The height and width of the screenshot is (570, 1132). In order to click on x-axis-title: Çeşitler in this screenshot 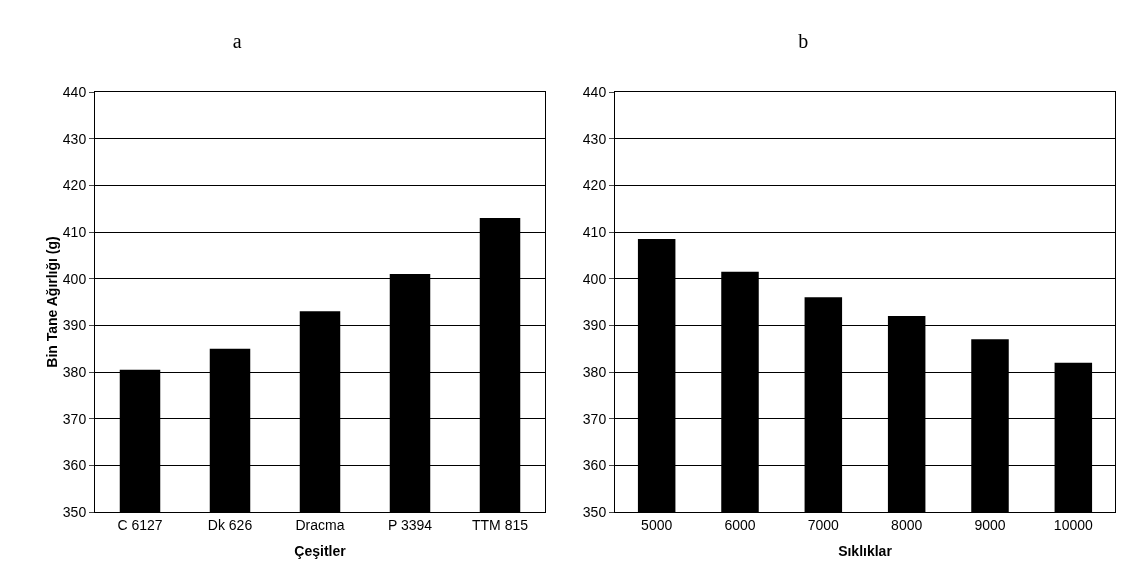, I will do `click(320, 551)`.